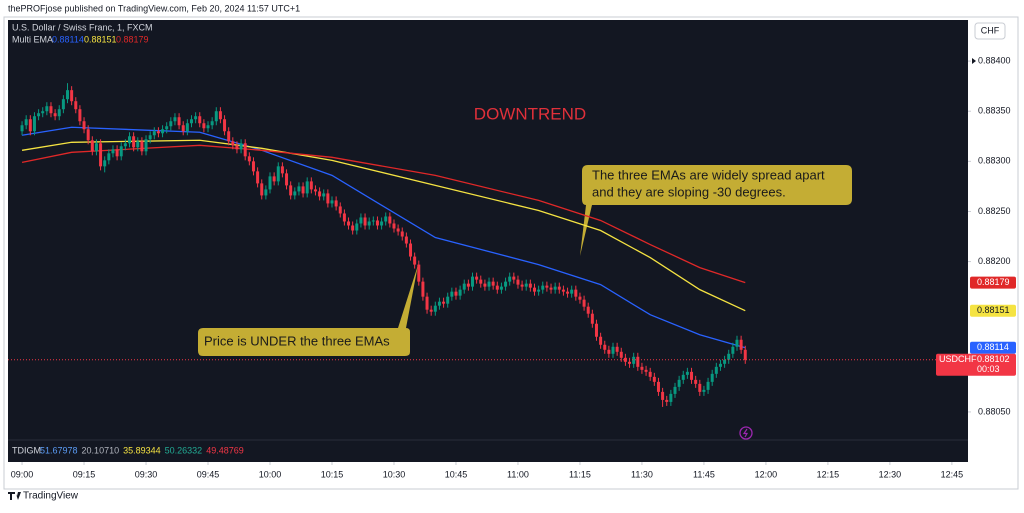 The image size is (1024, 513). I want to click on indicator-name: TDIGM, so click(26, 450).